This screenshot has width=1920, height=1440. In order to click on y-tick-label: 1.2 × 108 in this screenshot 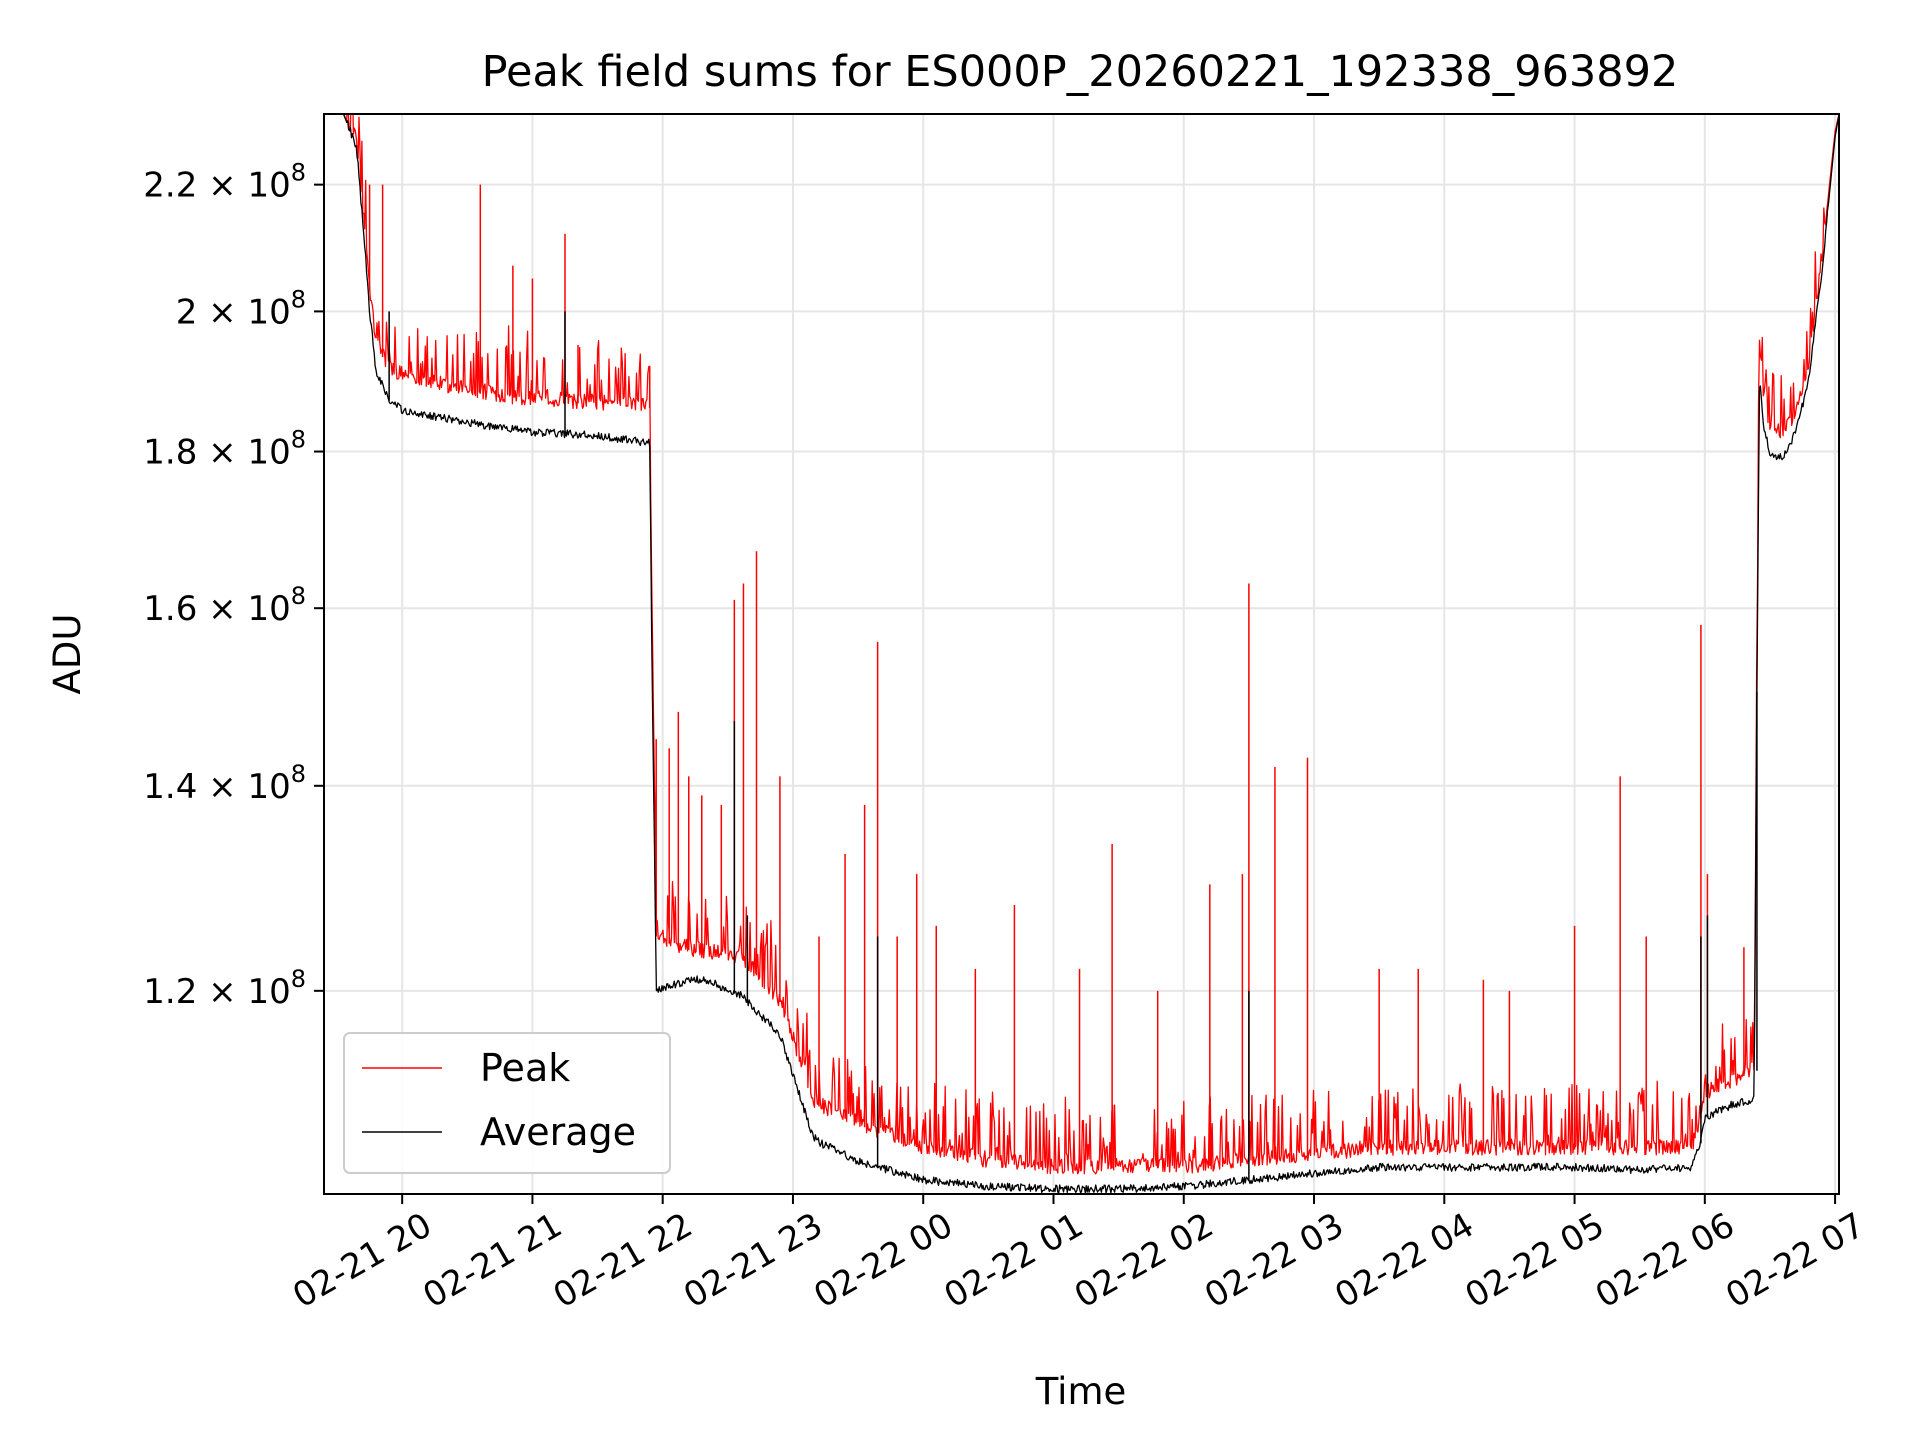, I will do `click(224, 988)`.